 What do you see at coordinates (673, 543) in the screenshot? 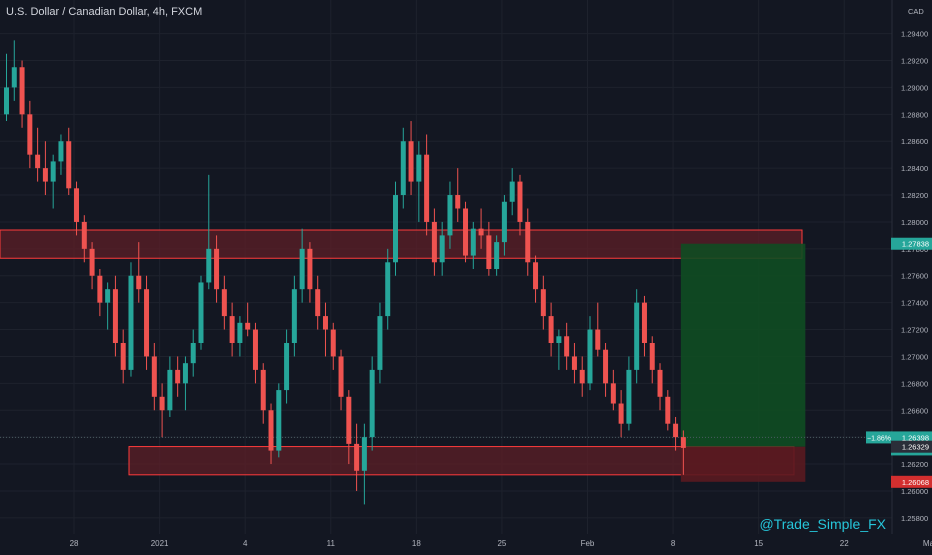
I see `x-tick-label: 8` at bounding box center [673, 543].